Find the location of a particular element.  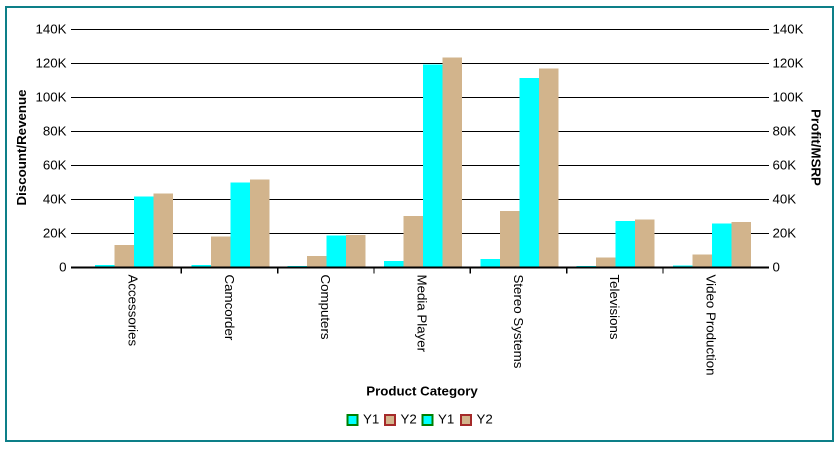

svg-text: Profit/MSRP is located at coordinates (816, 147).